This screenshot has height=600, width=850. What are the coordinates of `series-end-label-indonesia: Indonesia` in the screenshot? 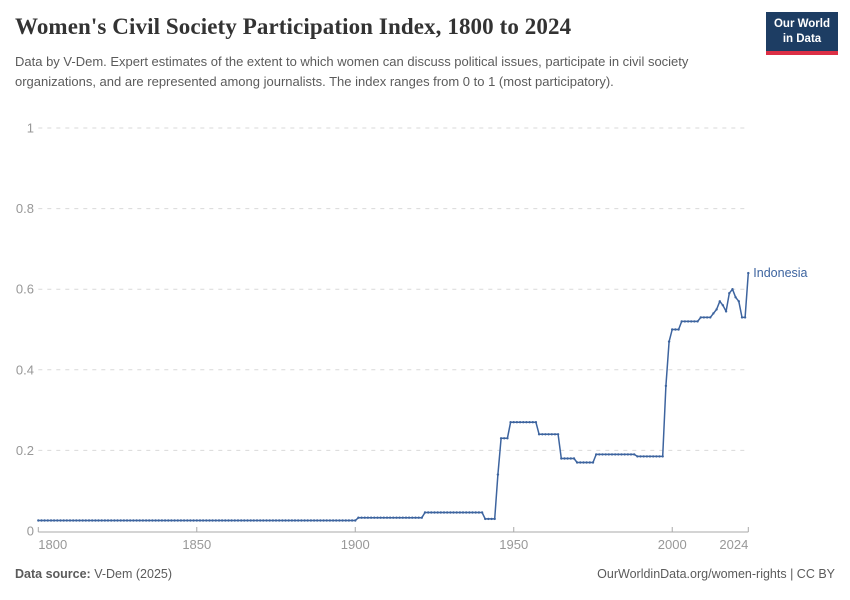 It's located at (780, 273).